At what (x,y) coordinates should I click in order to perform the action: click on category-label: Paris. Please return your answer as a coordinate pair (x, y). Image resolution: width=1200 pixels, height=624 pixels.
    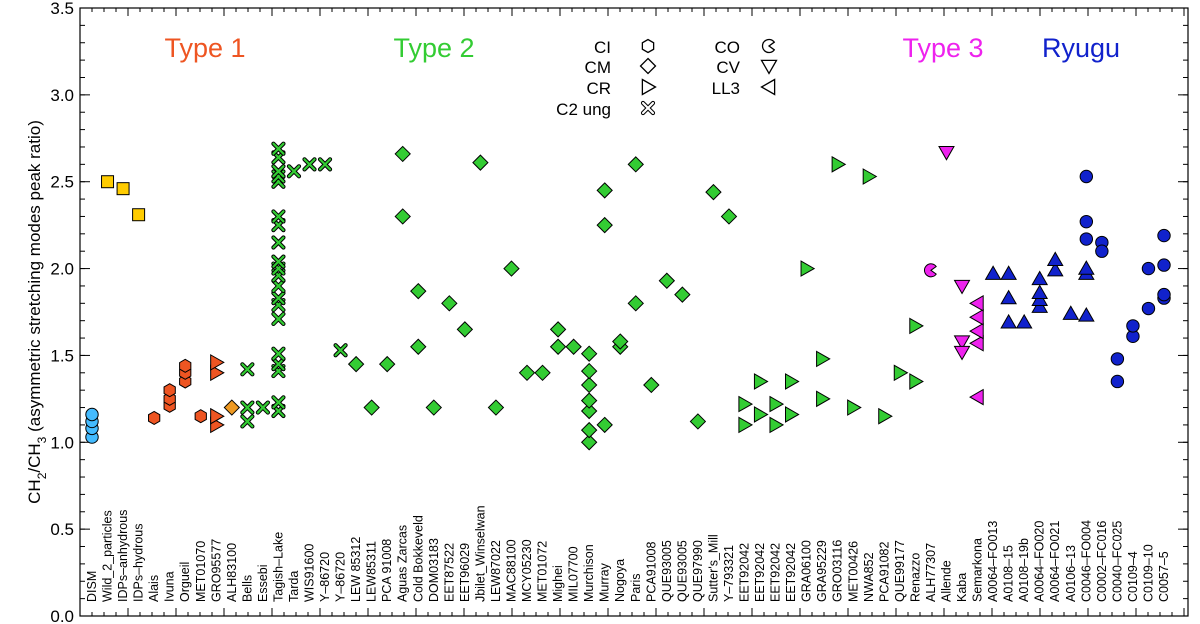
    Looking at the image, I should click on (636, 588).